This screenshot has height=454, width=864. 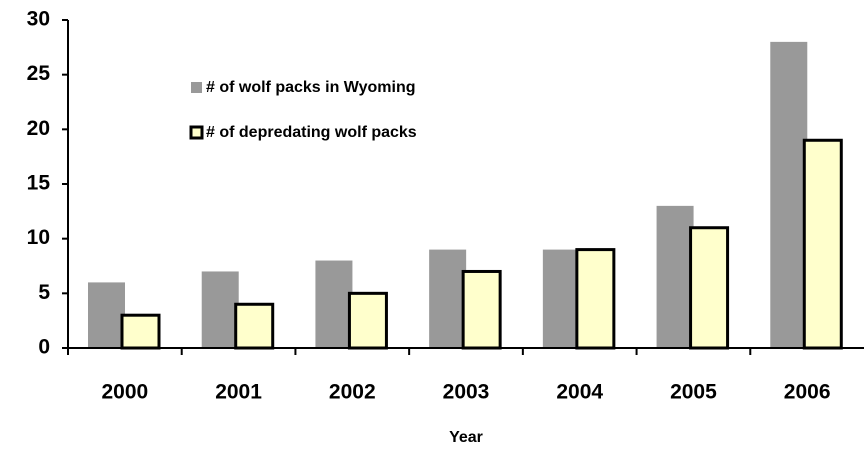 What do you see at coordinates (311, 132) in the screenshot?
I see `legend-label: # of depredating wolf packs` at bounding box center [311, 132].